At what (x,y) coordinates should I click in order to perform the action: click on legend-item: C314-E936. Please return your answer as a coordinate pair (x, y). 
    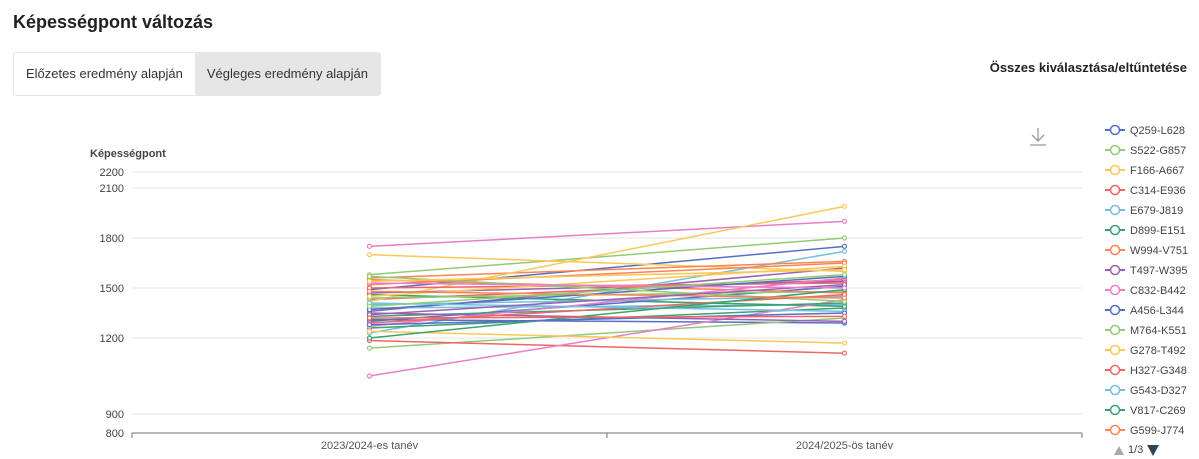
    Looking at the image, I should click on (1145, 190).